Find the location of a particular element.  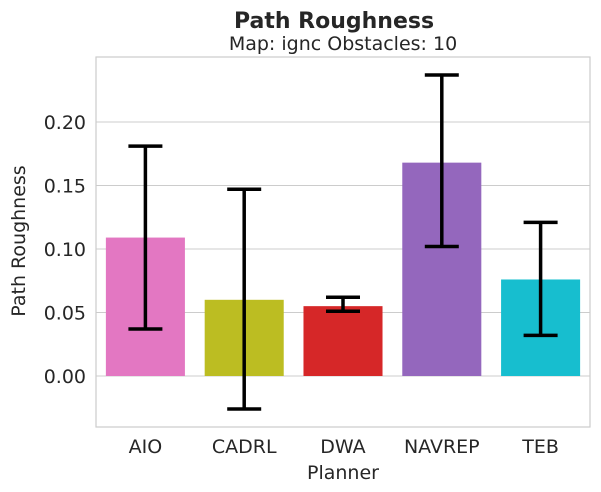

y-tick-label: 0.10 is located at coordinates (65, 250).